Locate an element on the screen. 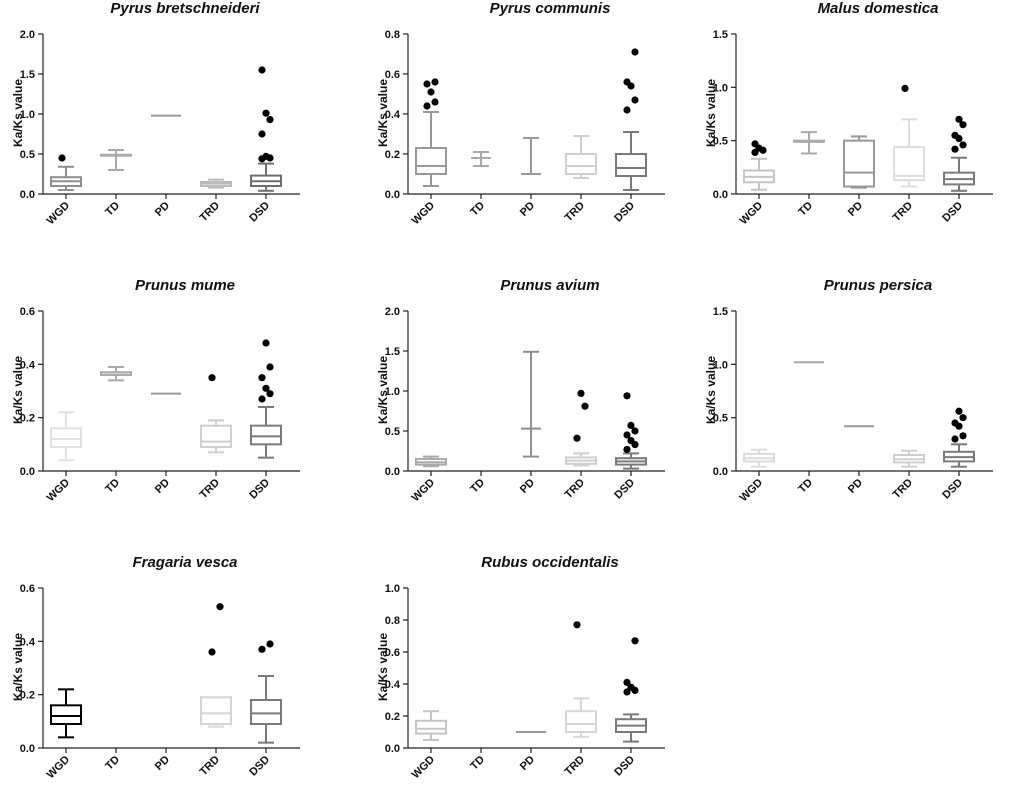 The image size is (1024, 800). panel-title: Prunus mume is located at coordinates (185, 285).